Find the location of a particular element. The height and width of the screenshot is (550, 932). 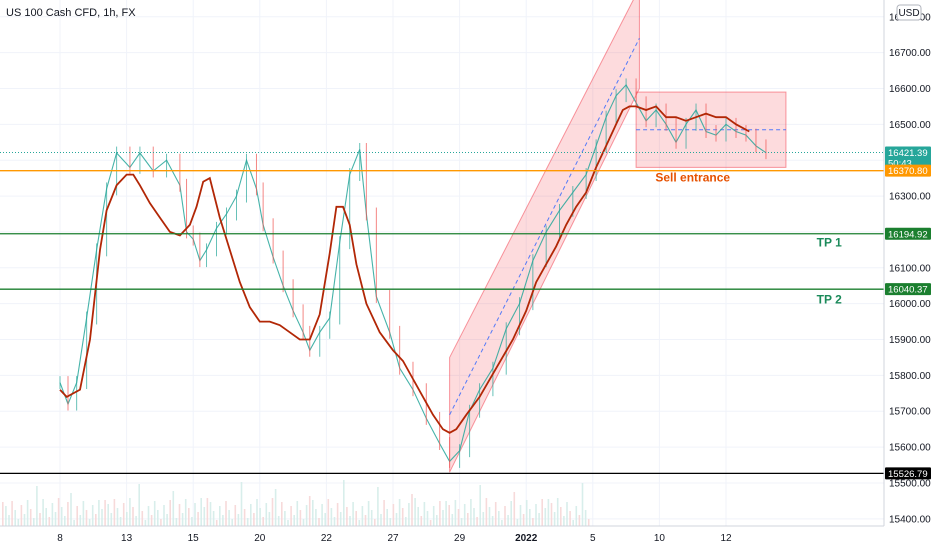

price-tag-label: 16421.39 is located at coordinates (908, 153).